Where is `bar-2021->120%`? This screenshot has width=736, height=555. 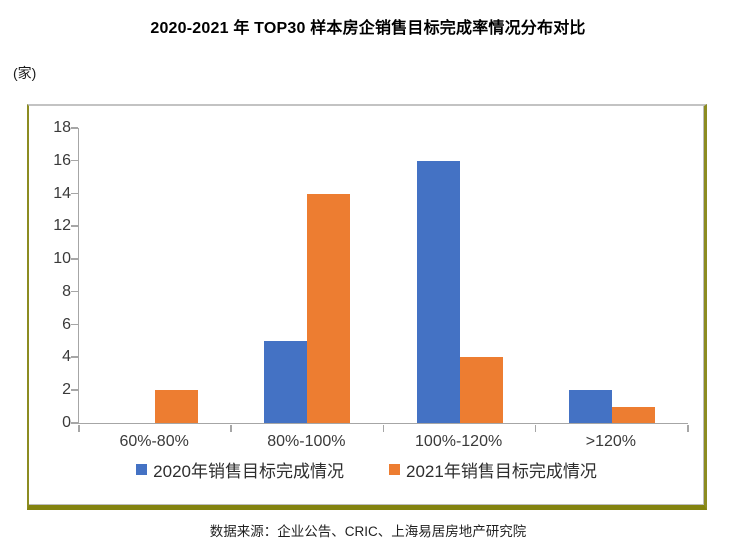 bar-2021->120% is located at coordinates (633, 414).